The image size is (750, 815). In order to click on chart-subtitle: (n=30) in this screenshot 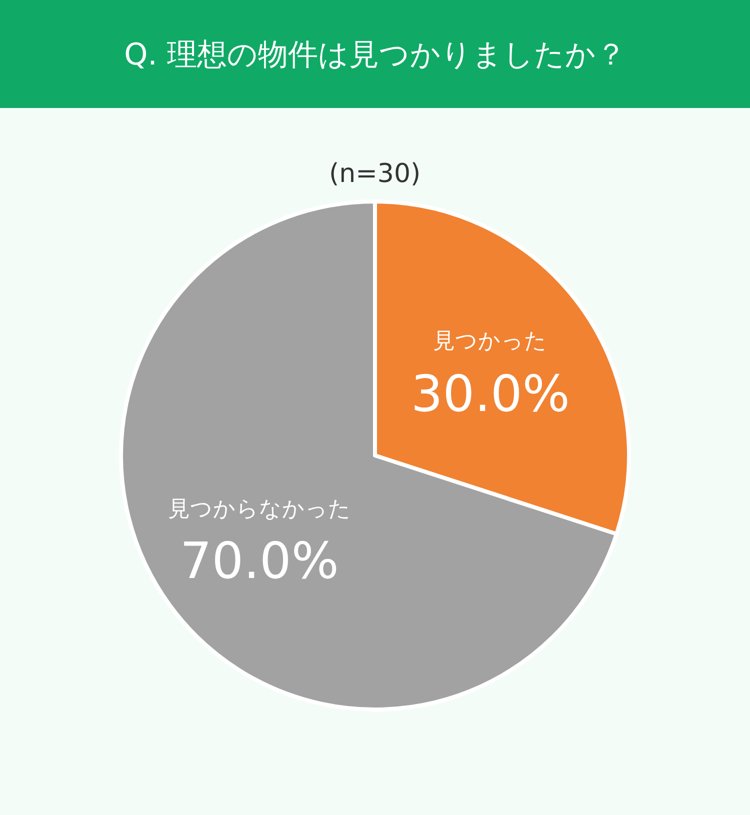, I will do `click(375, 174)`.